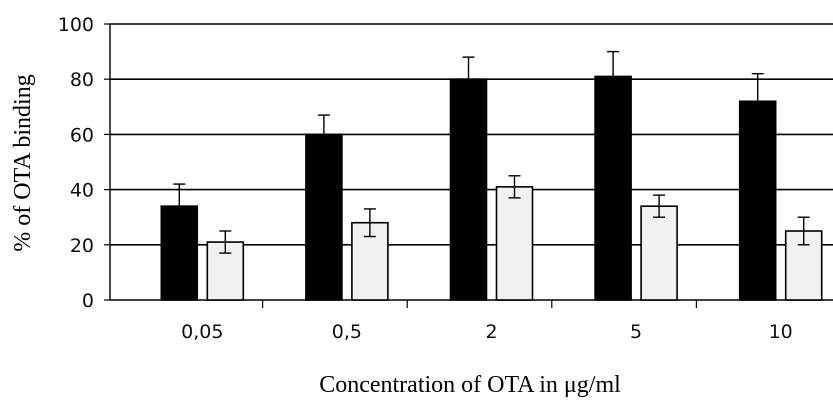  Describe the element at coordinates (781, 332) in the screenshot. I see `x-tick-label: 10` at that location.